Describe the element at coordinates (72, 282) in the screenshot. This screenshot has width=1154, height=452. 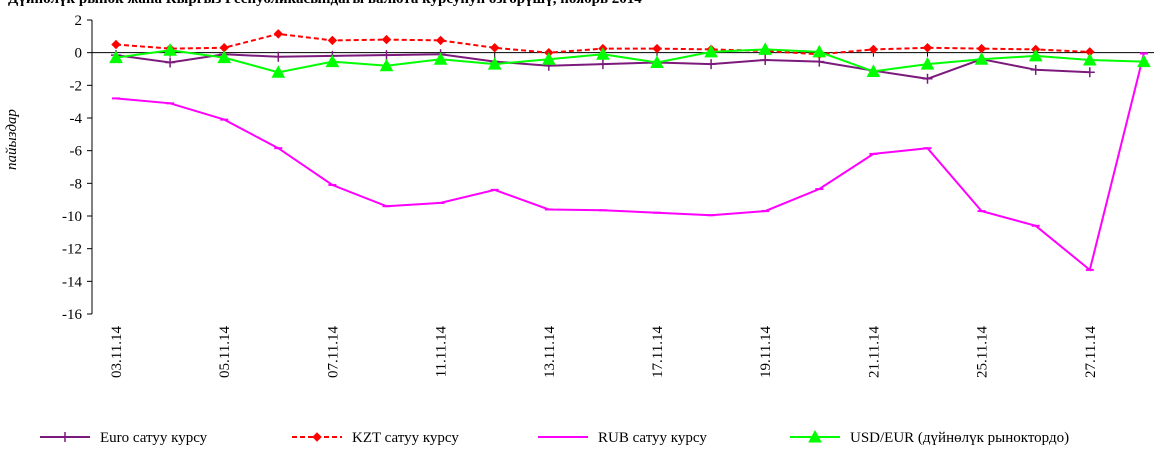
I see `y-tick-label: -14` at that location.